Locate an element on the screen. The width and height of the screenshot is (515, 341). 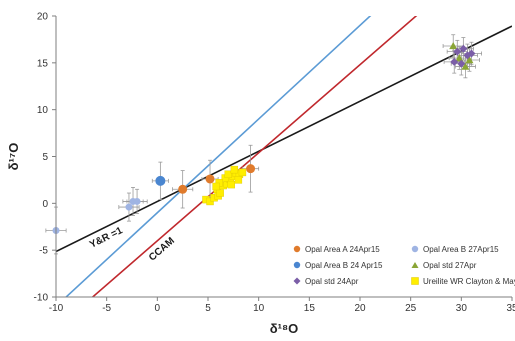
y-axis-title: δ¹⁷O is located at coordinates (13, 157).